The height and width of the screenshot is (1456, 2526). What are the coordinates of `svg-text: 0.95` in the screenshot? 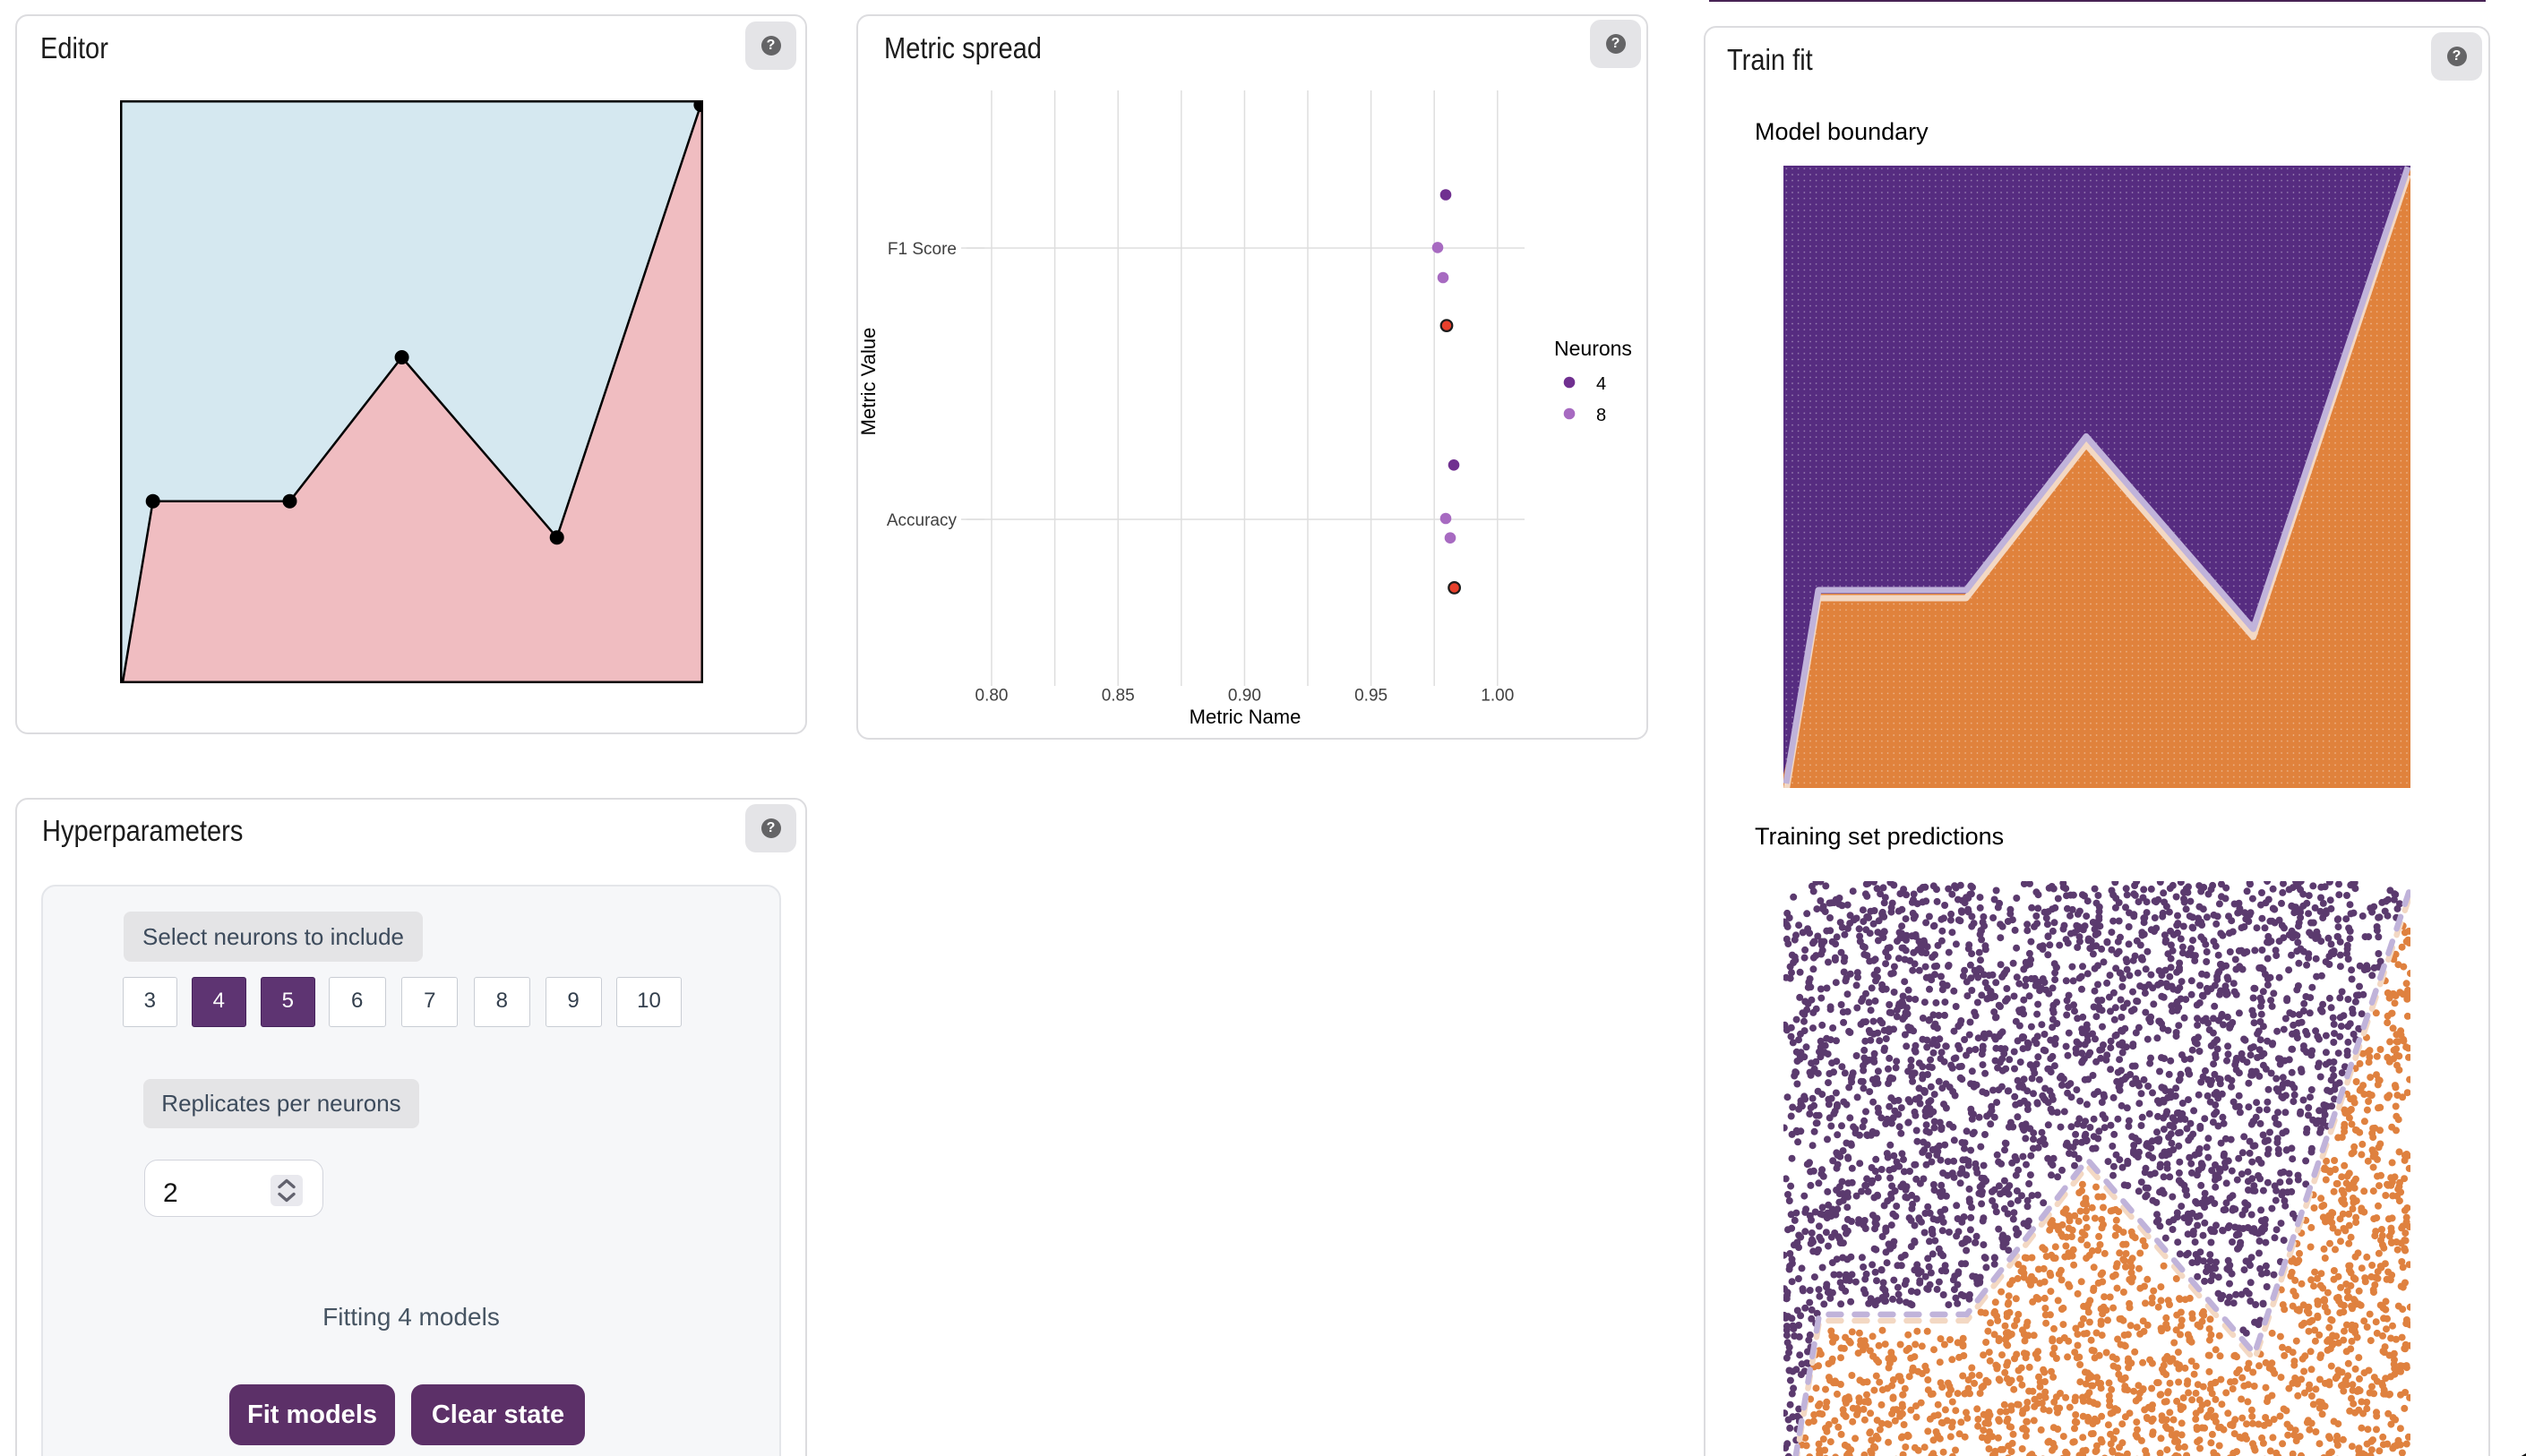 It's located at (1371, 696).